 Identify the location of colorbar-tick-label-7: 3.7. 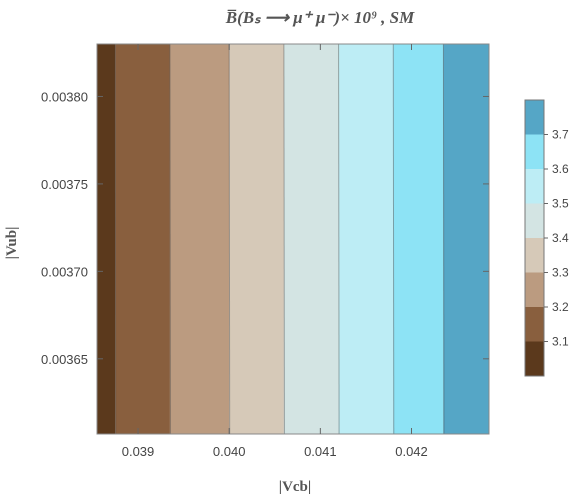
(560, 135).